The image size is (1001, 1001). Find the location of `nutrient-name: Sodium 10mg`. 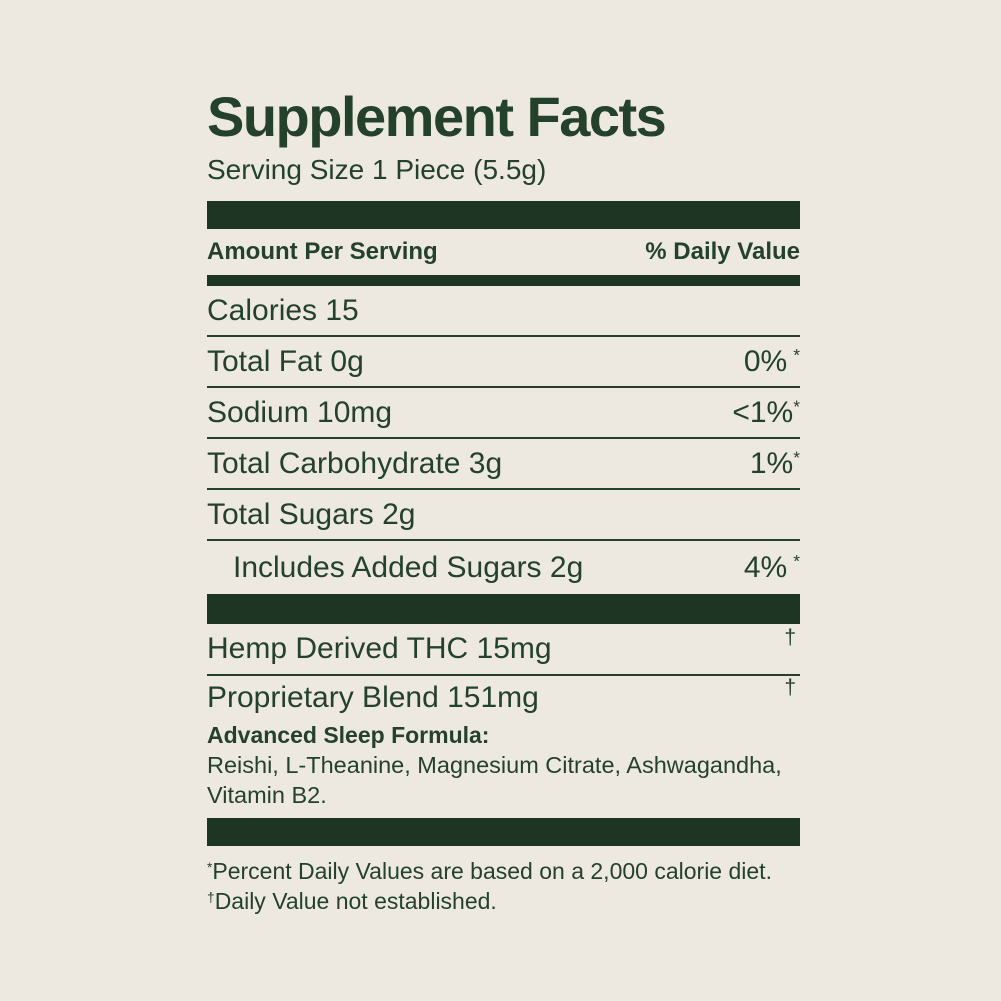

nutrient-name: Sodium 10mg is located at coordinates (300, 412).